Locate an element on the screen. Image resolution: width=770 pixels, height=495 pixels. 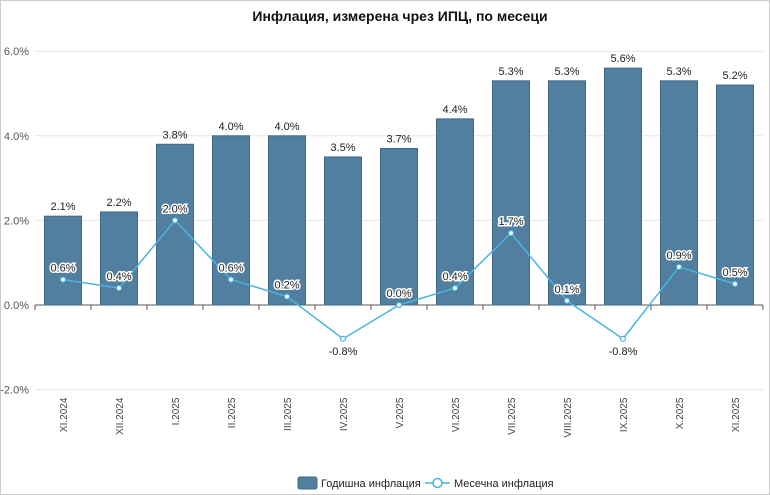
x-tick-label: IX.2025 is located at coordinates (624, 414).